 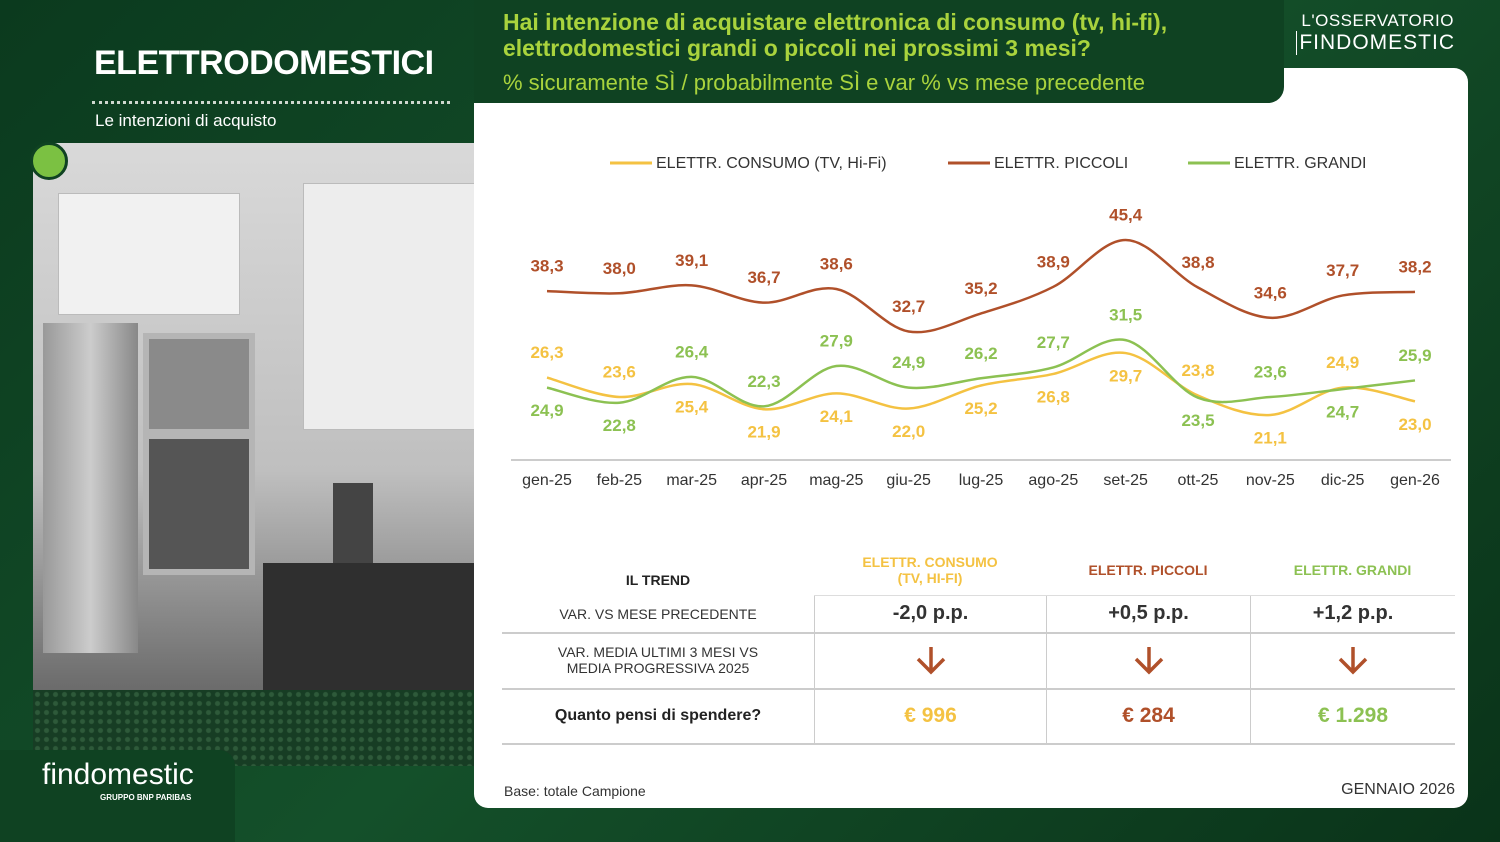 What do you see at coordinates (199, 504) in the screenshot?
I see `oven` at bounding box center [199, 504].